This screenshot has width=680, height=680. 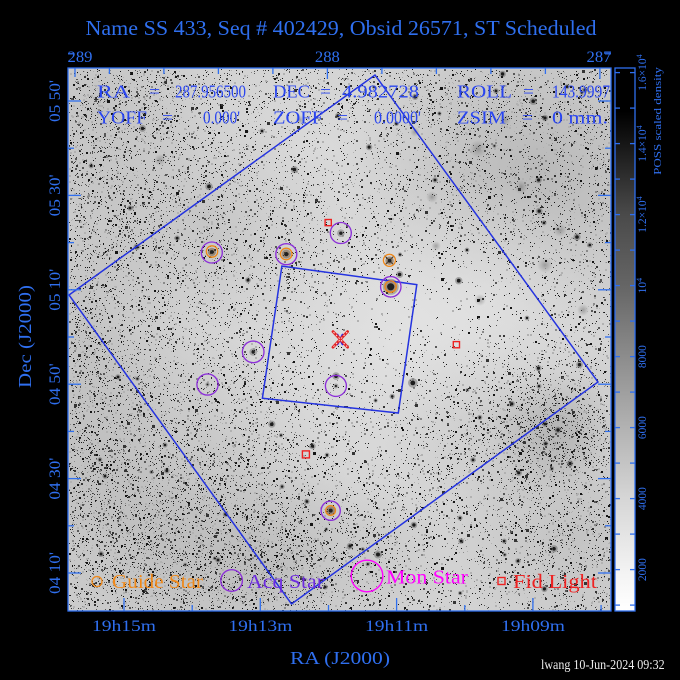 What do you see at coordinates (427, 576) in the screenshot?
I see `svg-text: Mon Star` at bounding box center [427, 576].